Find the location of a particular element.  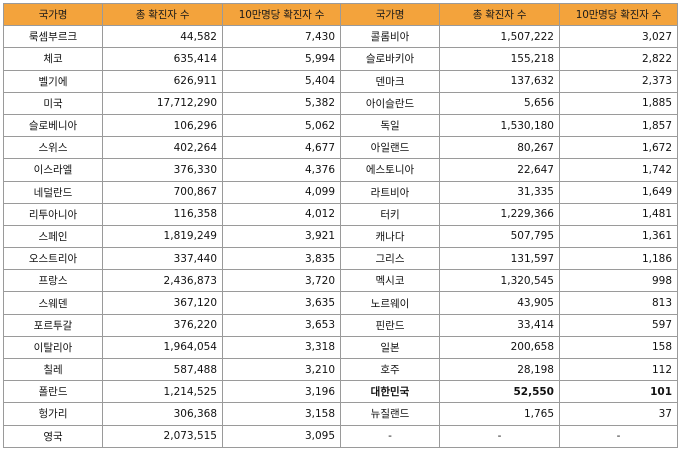

total-cases-cell: 1,530,180 is located at coordinates (499, 125).